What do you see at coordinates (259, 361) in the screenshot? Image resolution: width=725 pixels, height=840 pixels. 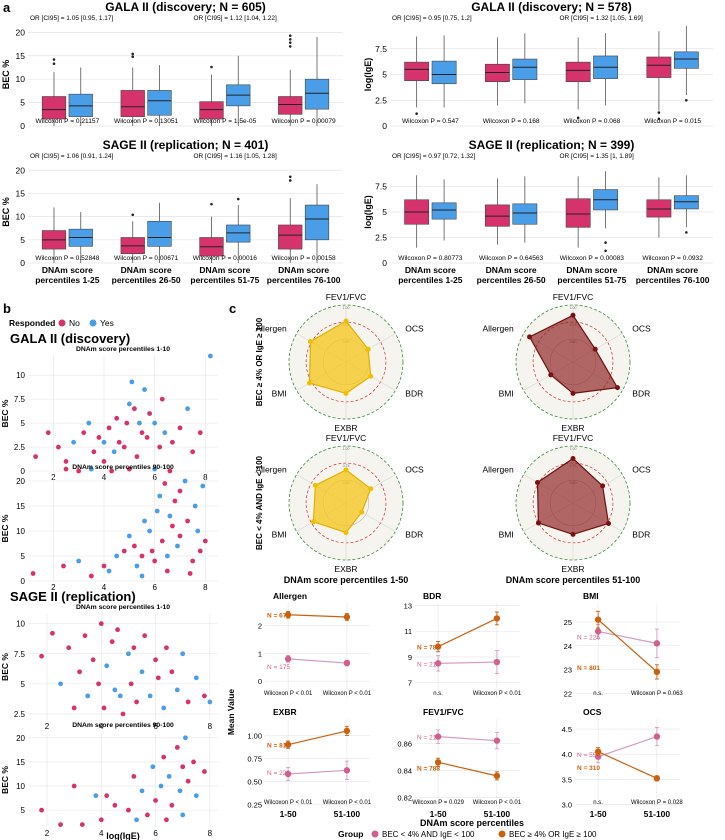 I see `radar-row-label: BEC ≥ 4% OR IgE ≥ 100` at bounding box center [259, 361].